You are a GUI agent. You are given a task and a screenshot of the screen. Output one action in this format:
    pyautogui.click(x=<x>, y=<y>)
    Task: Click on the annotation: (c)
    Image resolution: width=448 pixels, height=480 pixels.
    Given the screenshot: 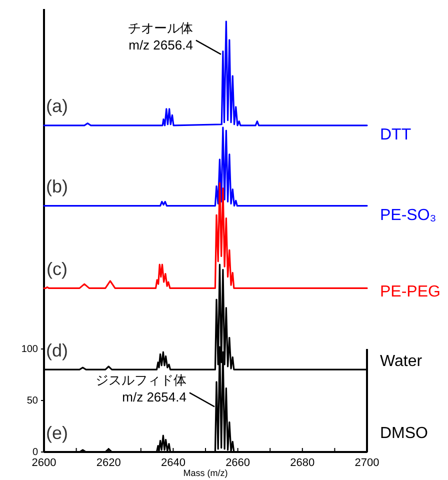 What is the action you would take?
    pyautogui.click(x=57, y=268)
    